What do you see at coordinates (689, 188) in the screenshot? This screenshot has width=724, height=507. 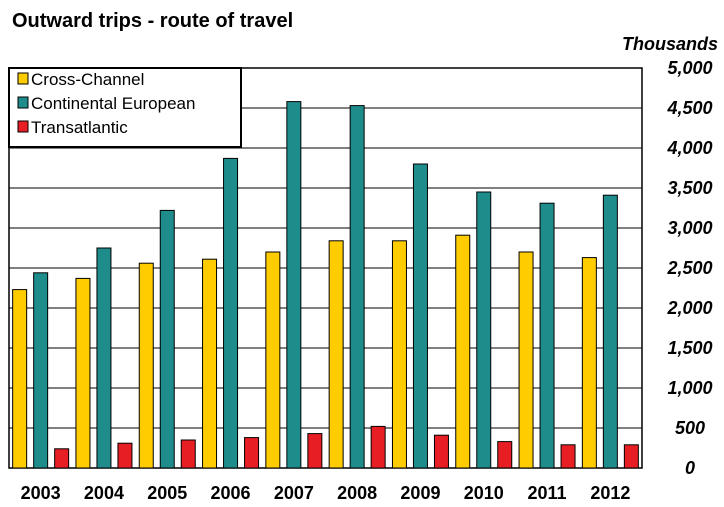 I see `y-tick-label: 3,500` at bounding box center [689, 188].